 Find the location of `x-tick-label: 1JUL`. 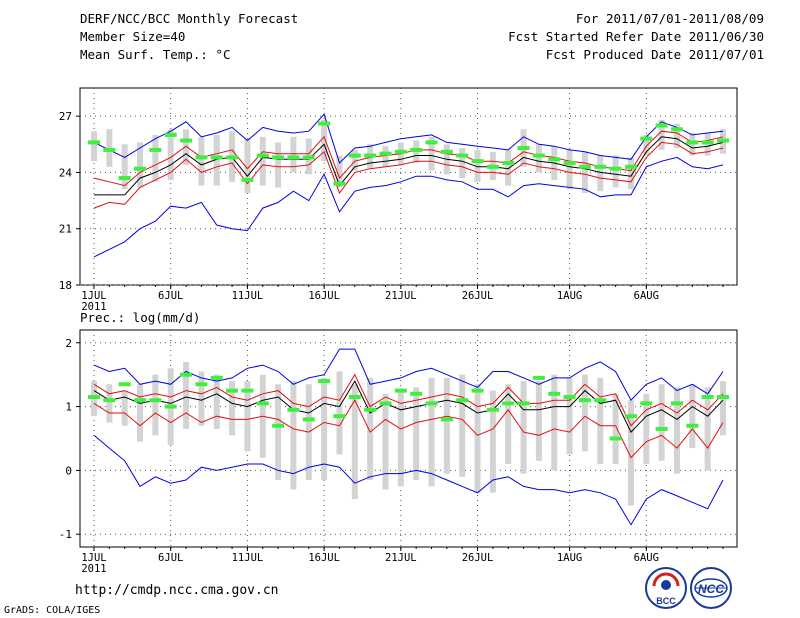

x-tick-label: 1JUL is located at coordinates (93, 558).